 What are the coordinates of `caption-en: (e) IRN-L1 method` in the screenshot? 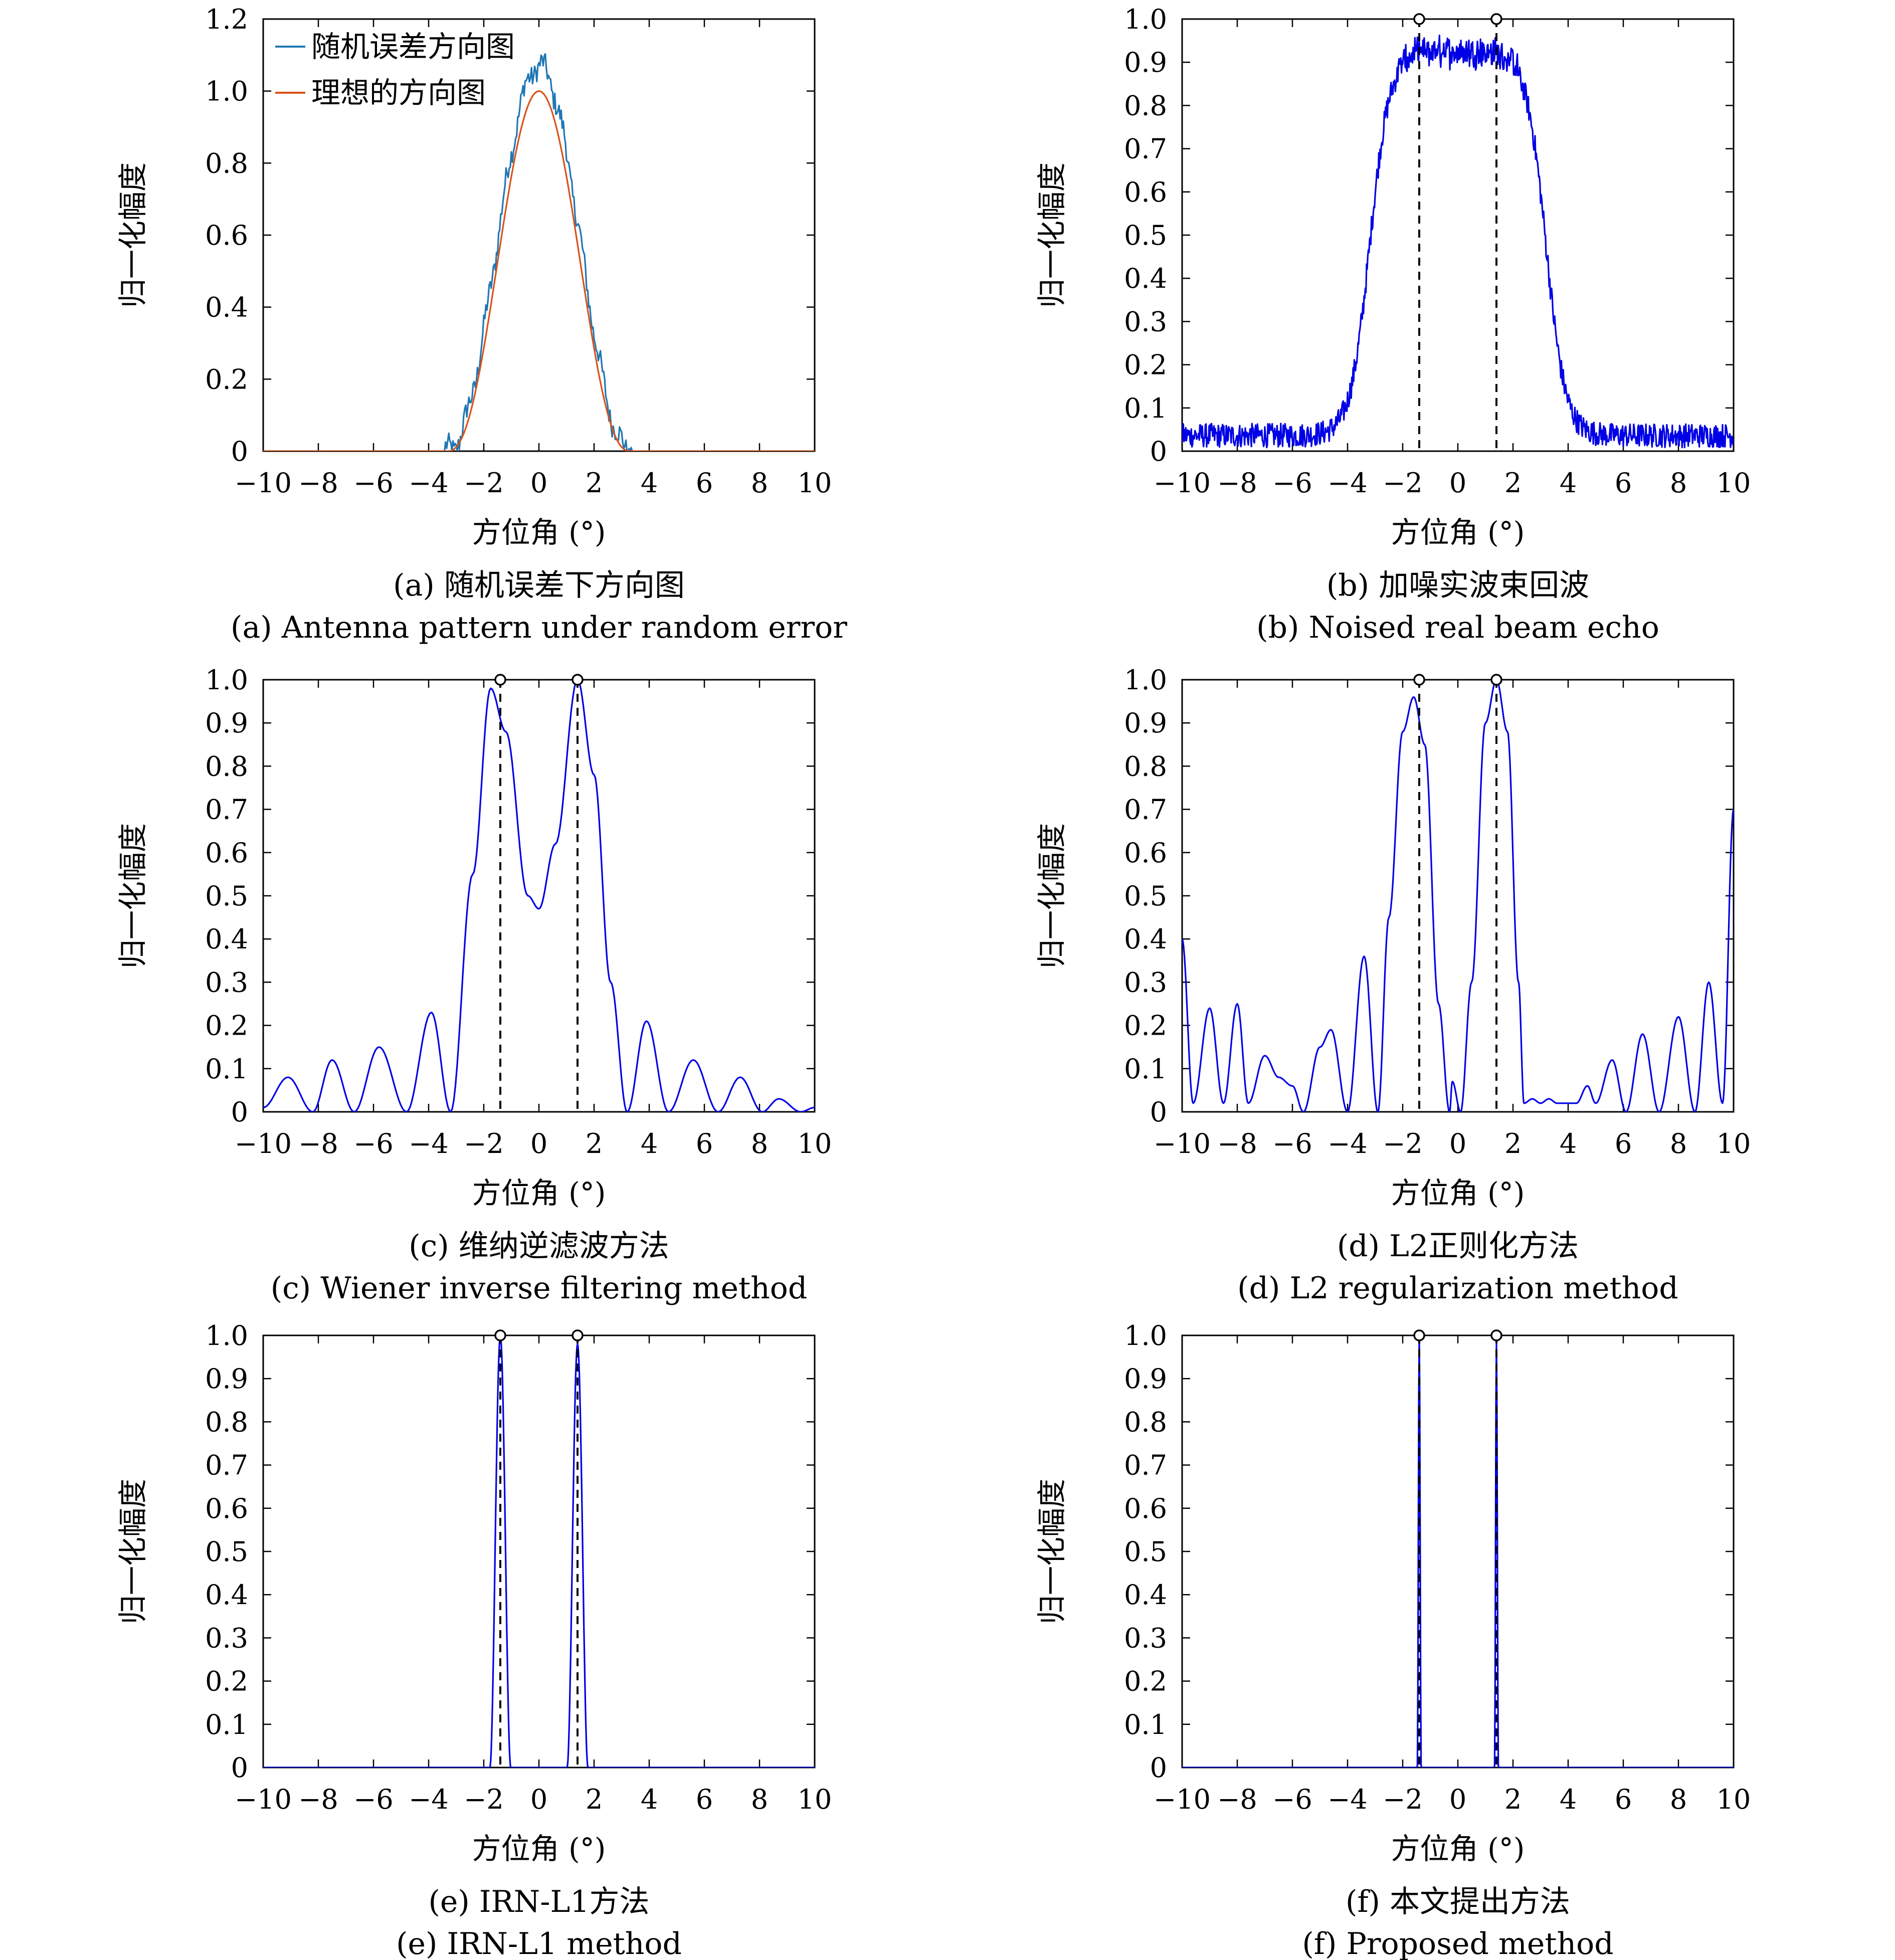 It's located at (539, 1943).